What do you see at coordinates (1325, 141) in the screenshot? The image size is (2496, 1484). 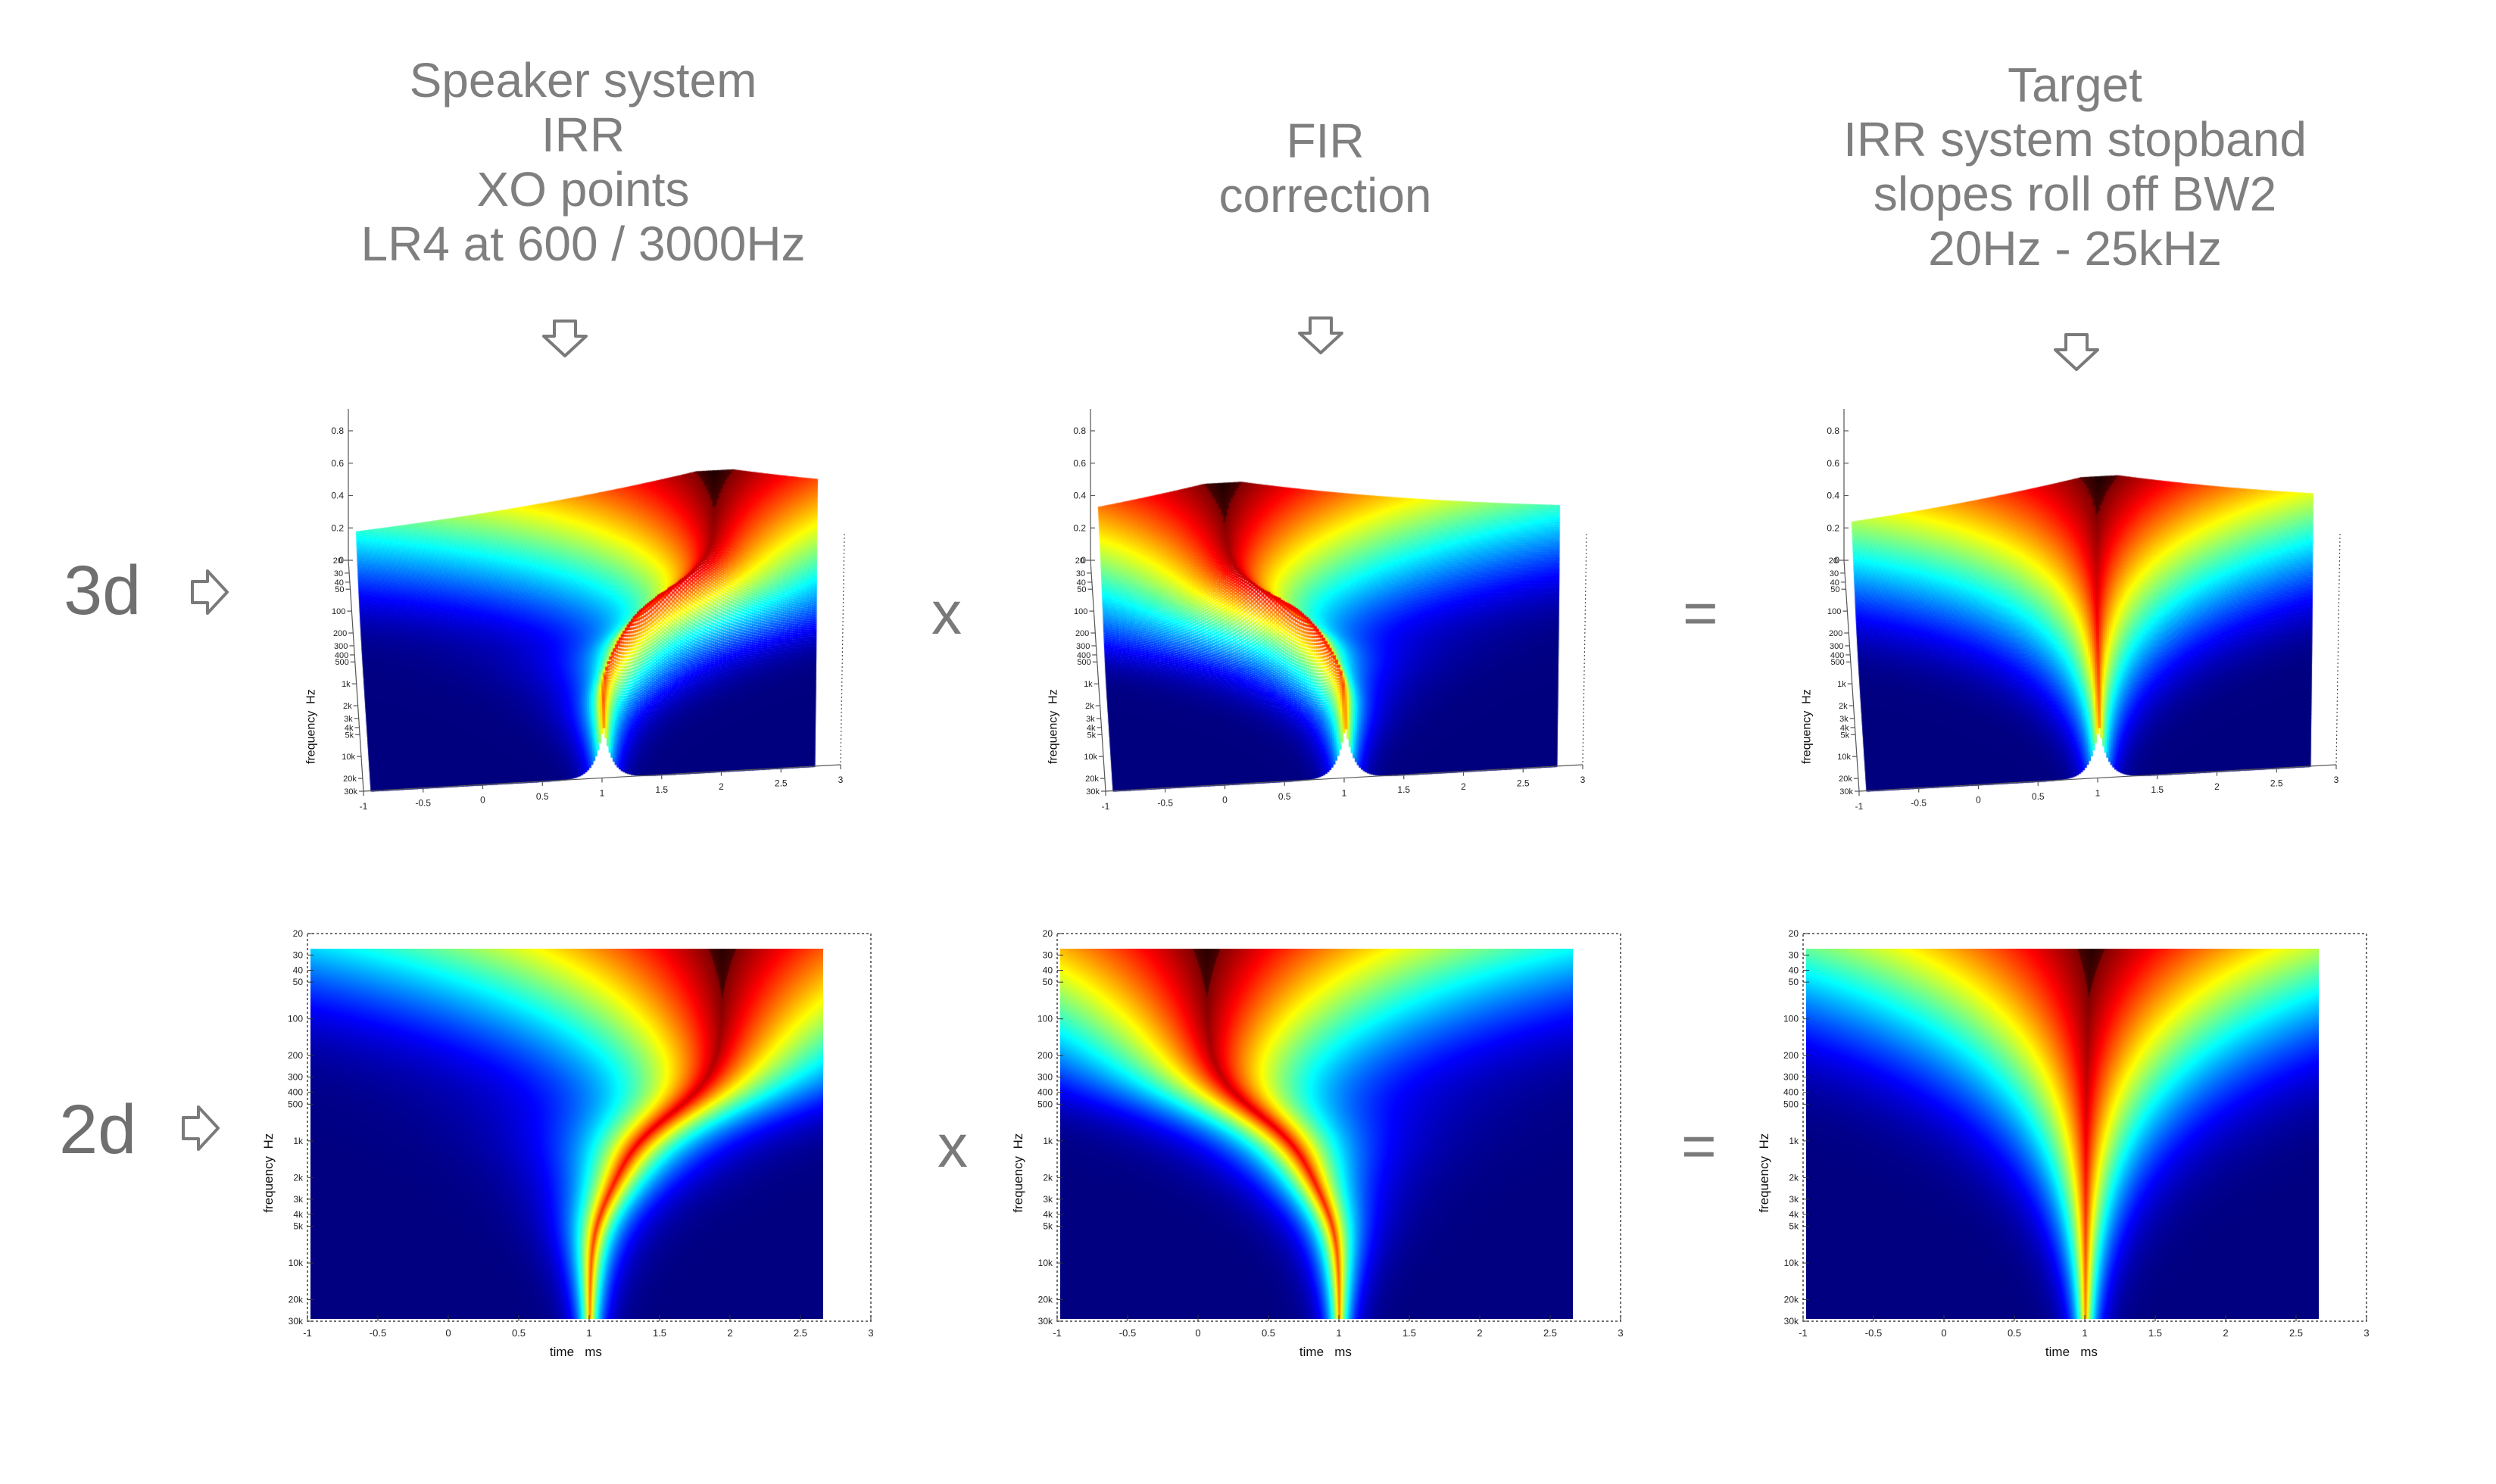 I see `title-line: FIR` at bounding box center [1325, 141].